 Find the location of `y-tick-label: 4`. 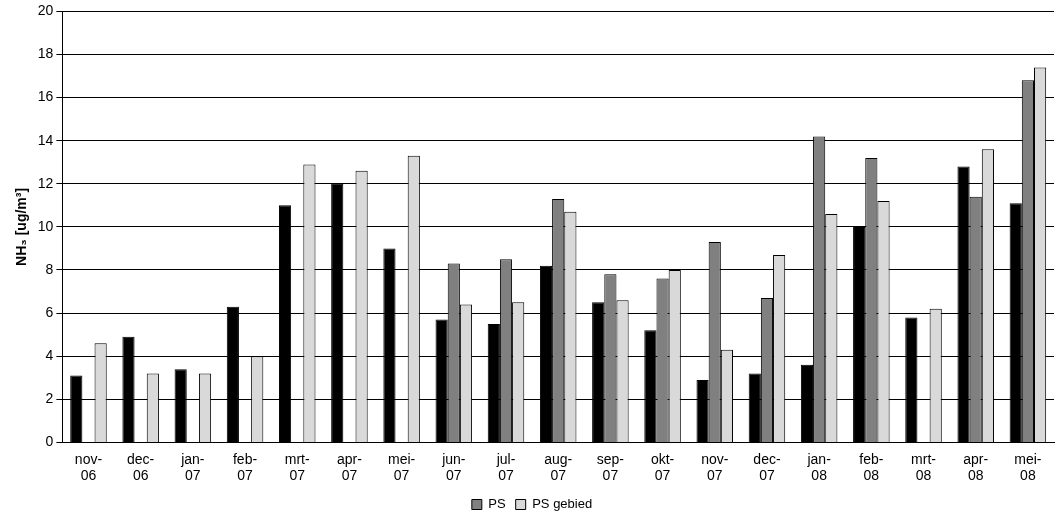

y-tick-label: 4 is located at coordinates (49, 355).